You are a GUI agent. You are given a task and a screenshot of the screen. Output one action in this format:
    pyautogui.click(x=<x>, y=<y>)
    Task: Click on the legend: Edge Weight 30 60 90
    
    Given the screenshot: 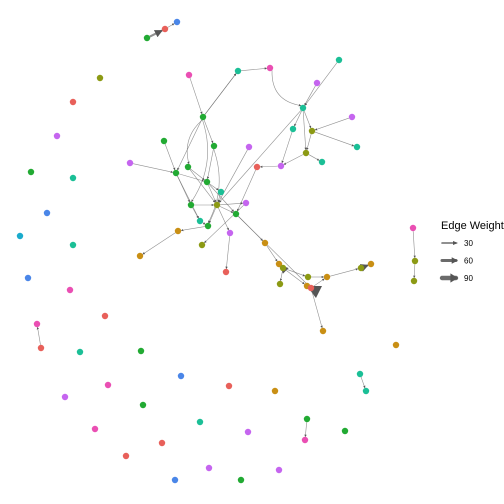 What is the action you would take?
    pyautogui.click(x=471, y=251)
    